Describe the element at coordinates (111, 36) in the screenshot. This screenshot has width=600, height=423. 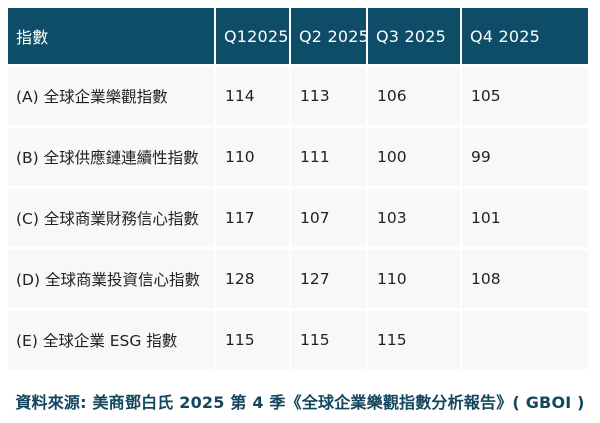
I see `column-header-index: 指數` at that location.